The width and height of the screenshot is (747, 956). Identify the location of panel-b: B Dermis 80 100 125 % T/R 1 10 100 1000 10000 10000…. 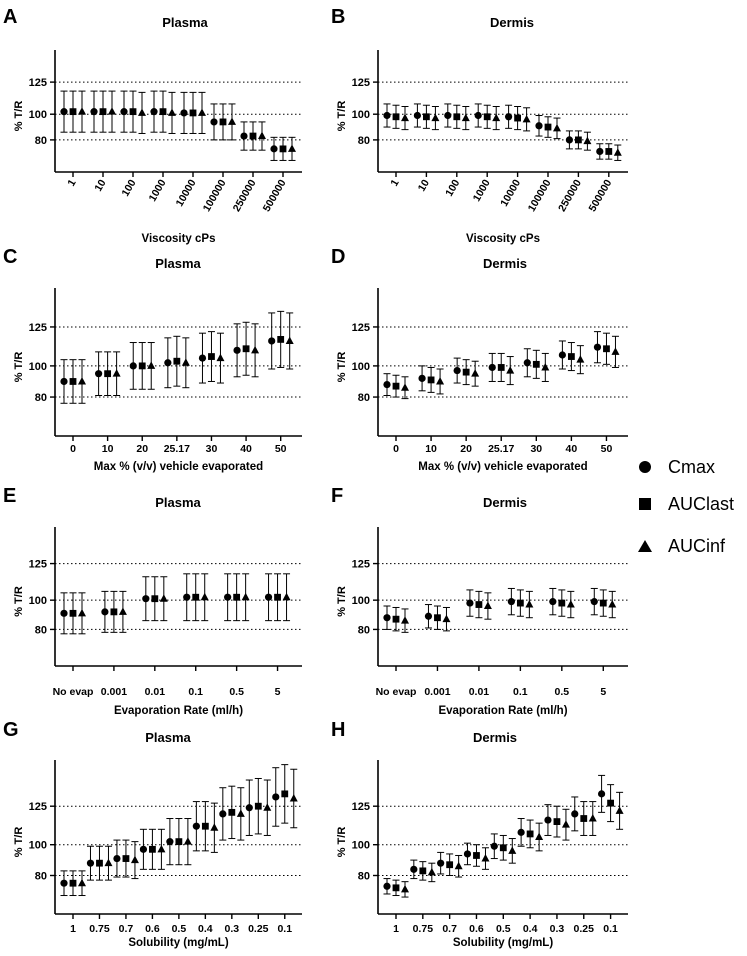
(479, 125).